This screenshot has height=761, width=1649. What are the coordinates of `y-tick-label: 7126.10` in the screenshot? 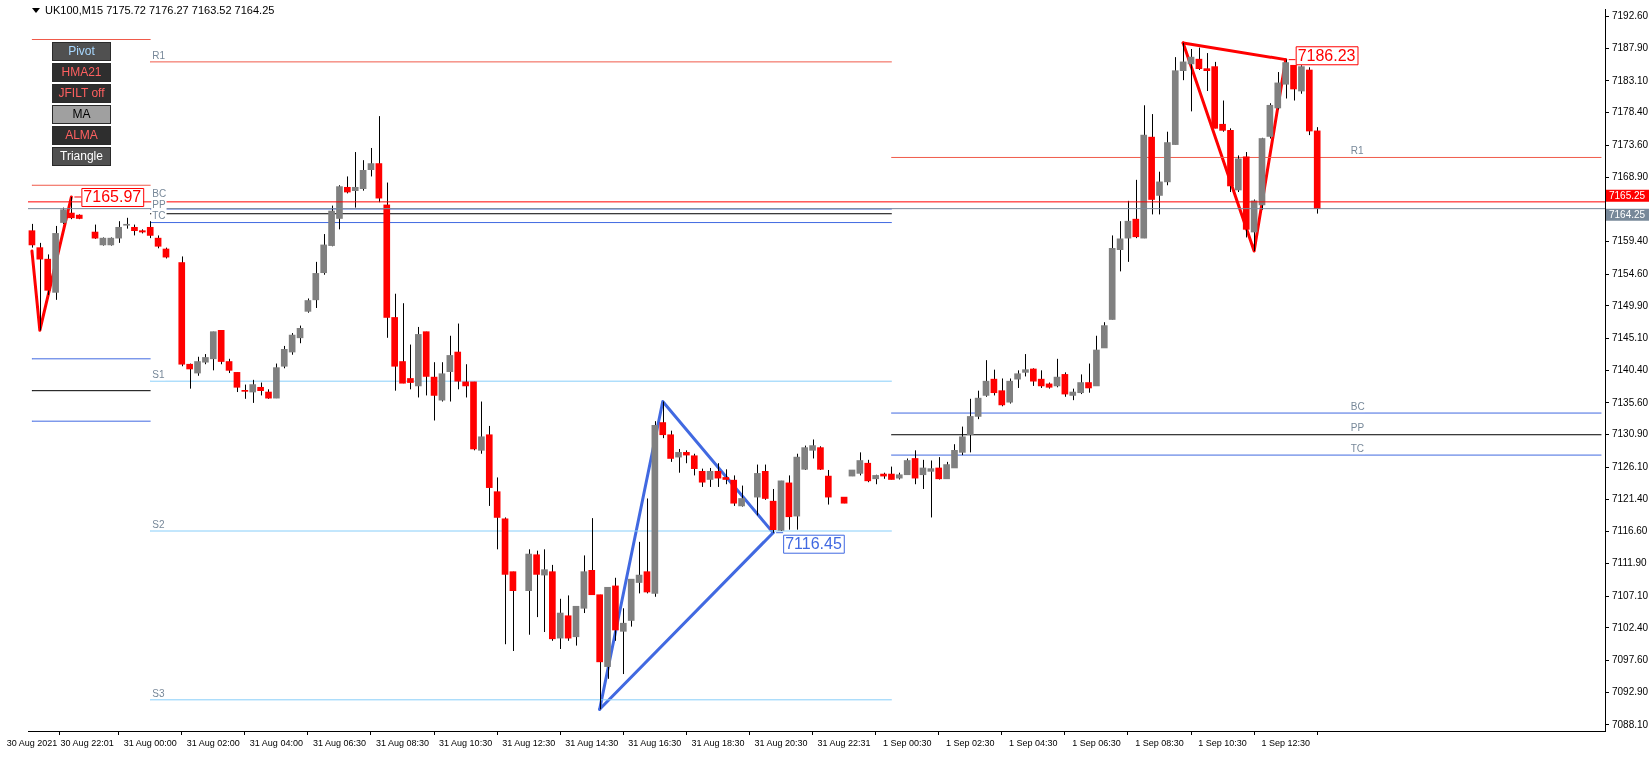 It's located at (1630, 467).